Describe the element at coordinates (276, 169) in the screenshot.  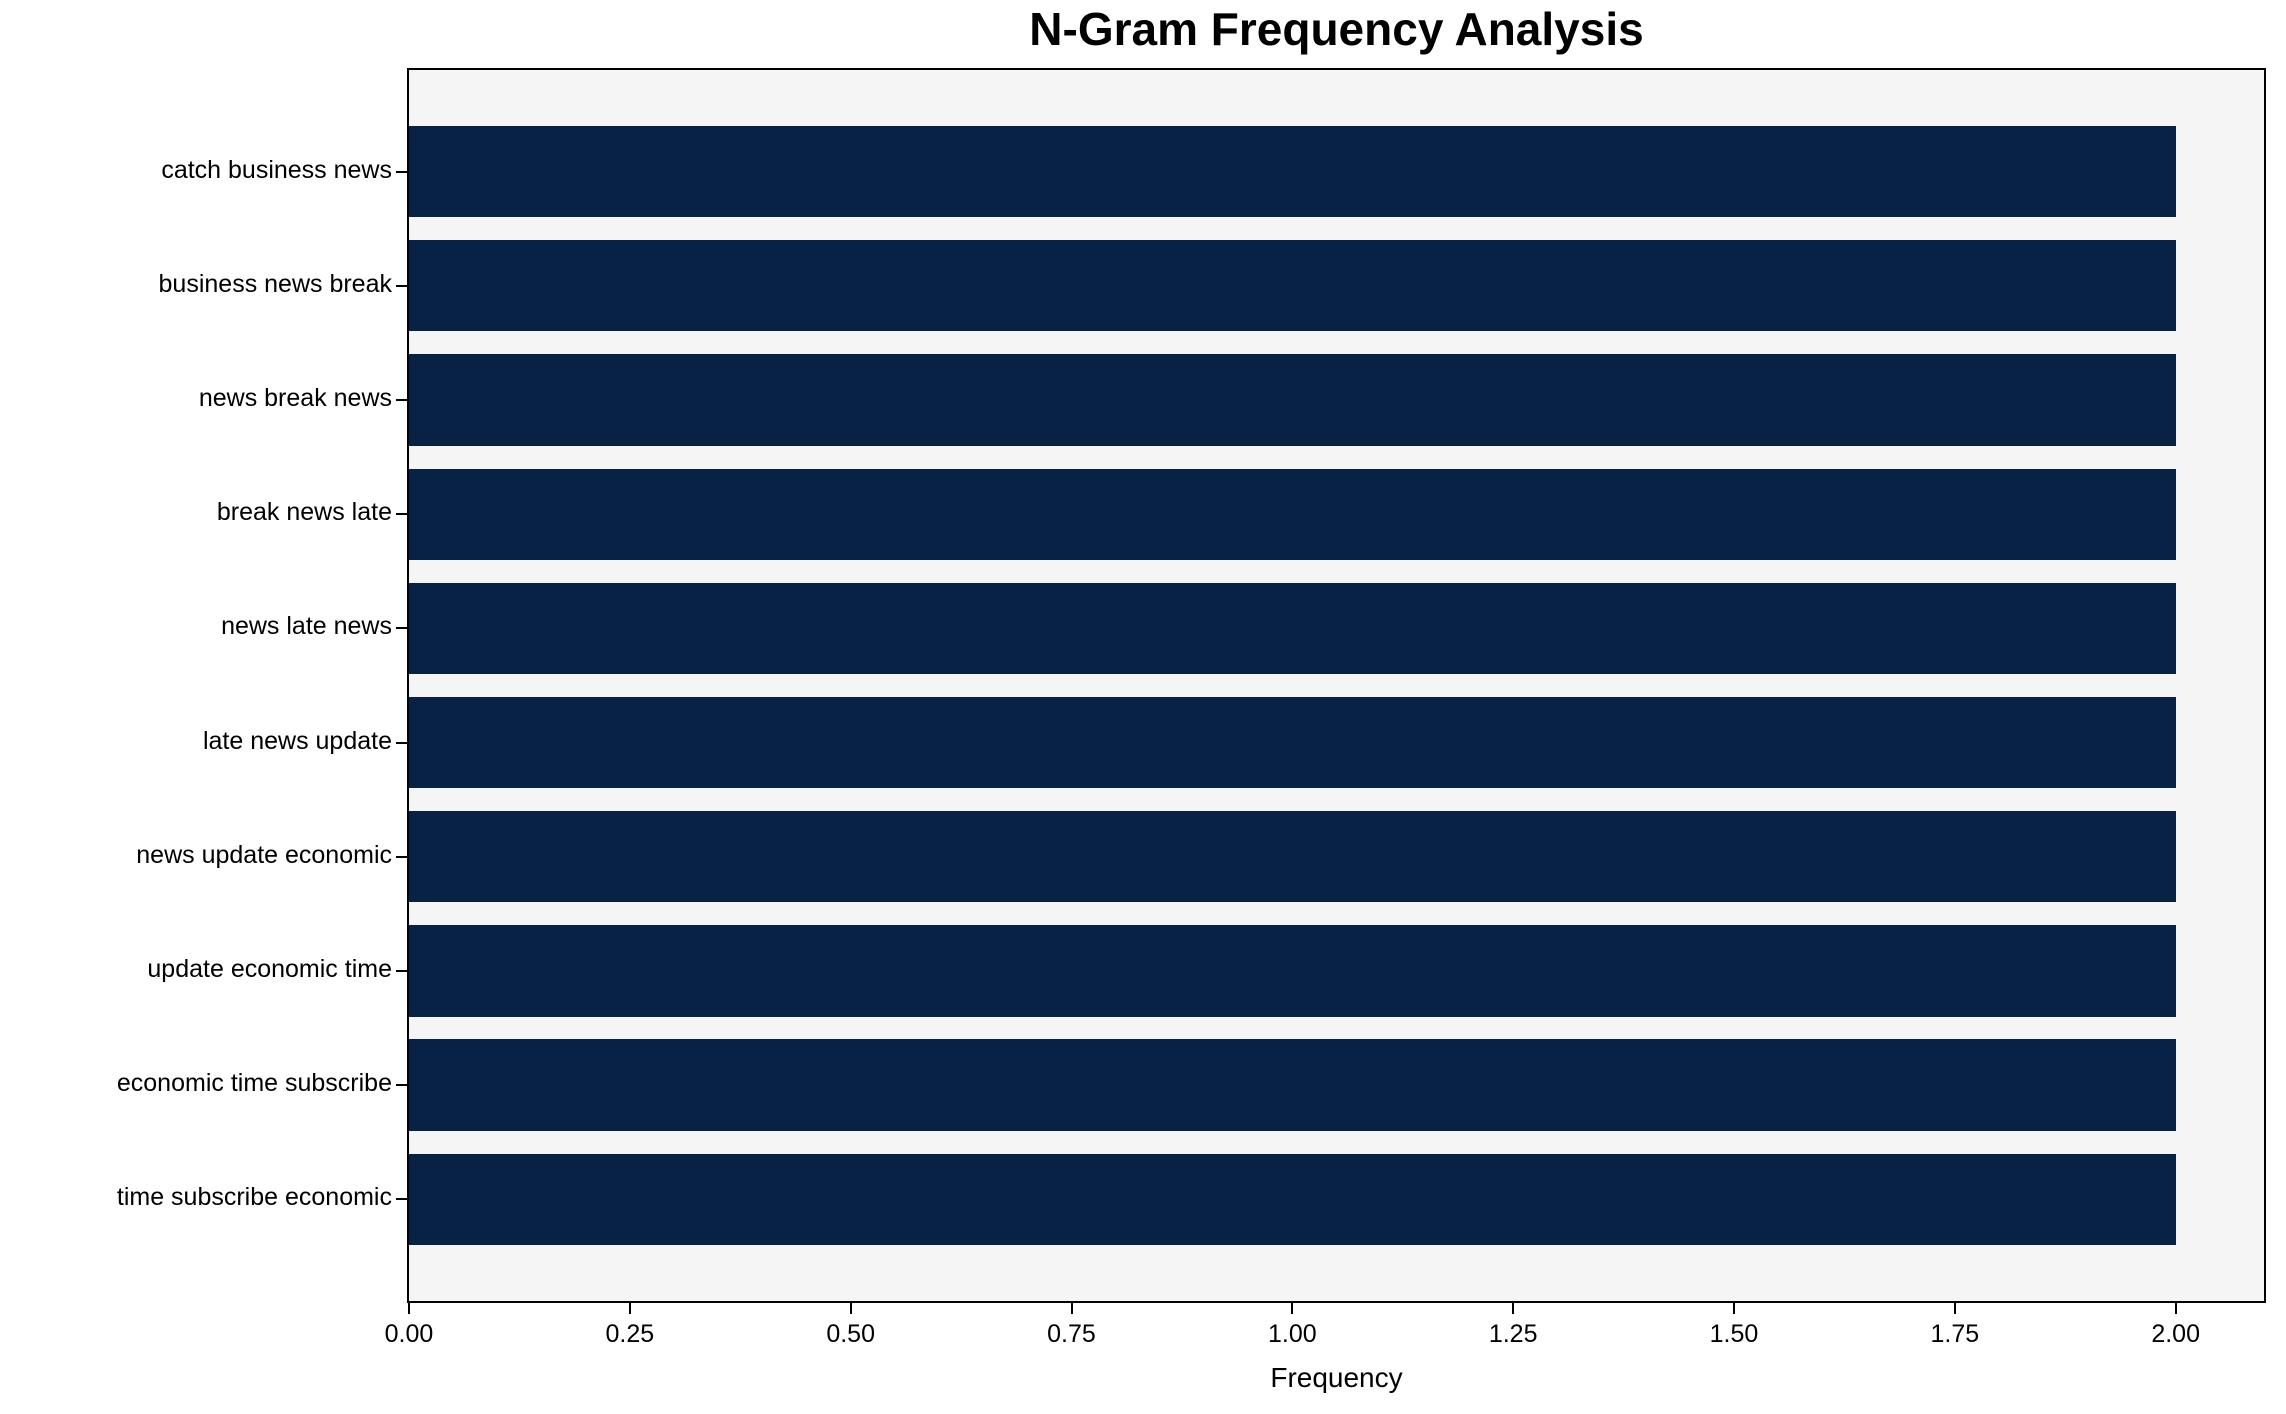
I see `y-tick-label: catch business news` at that location.